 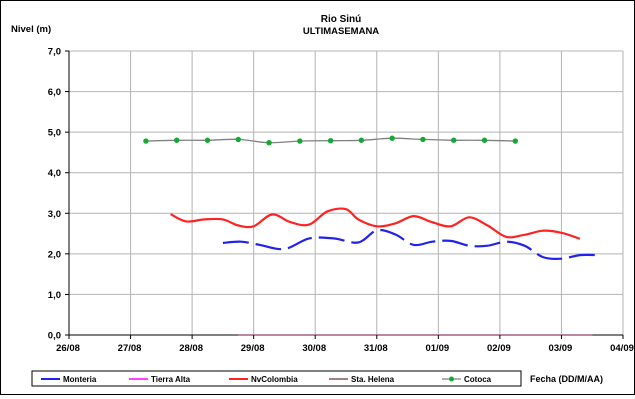 What do you see at coordinates (68, 348) in the screenshot?
I see `x-tick-label: 26/08` at bounding box center [68, 348].